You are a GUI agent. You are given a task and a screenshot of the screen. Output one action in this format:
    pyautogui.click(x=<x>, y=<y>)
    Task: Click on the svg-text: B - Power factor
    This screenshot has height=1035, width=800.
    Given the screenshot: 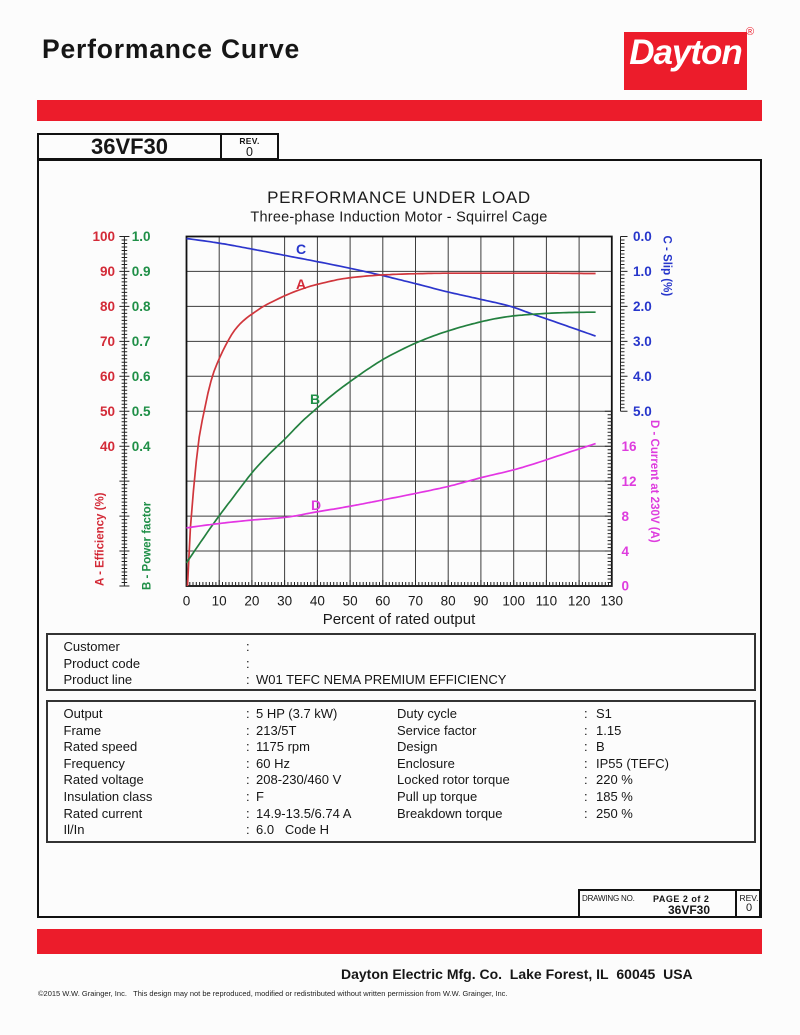 What is the action you would take?
    pyautogui.click(x=148, y=545)
    